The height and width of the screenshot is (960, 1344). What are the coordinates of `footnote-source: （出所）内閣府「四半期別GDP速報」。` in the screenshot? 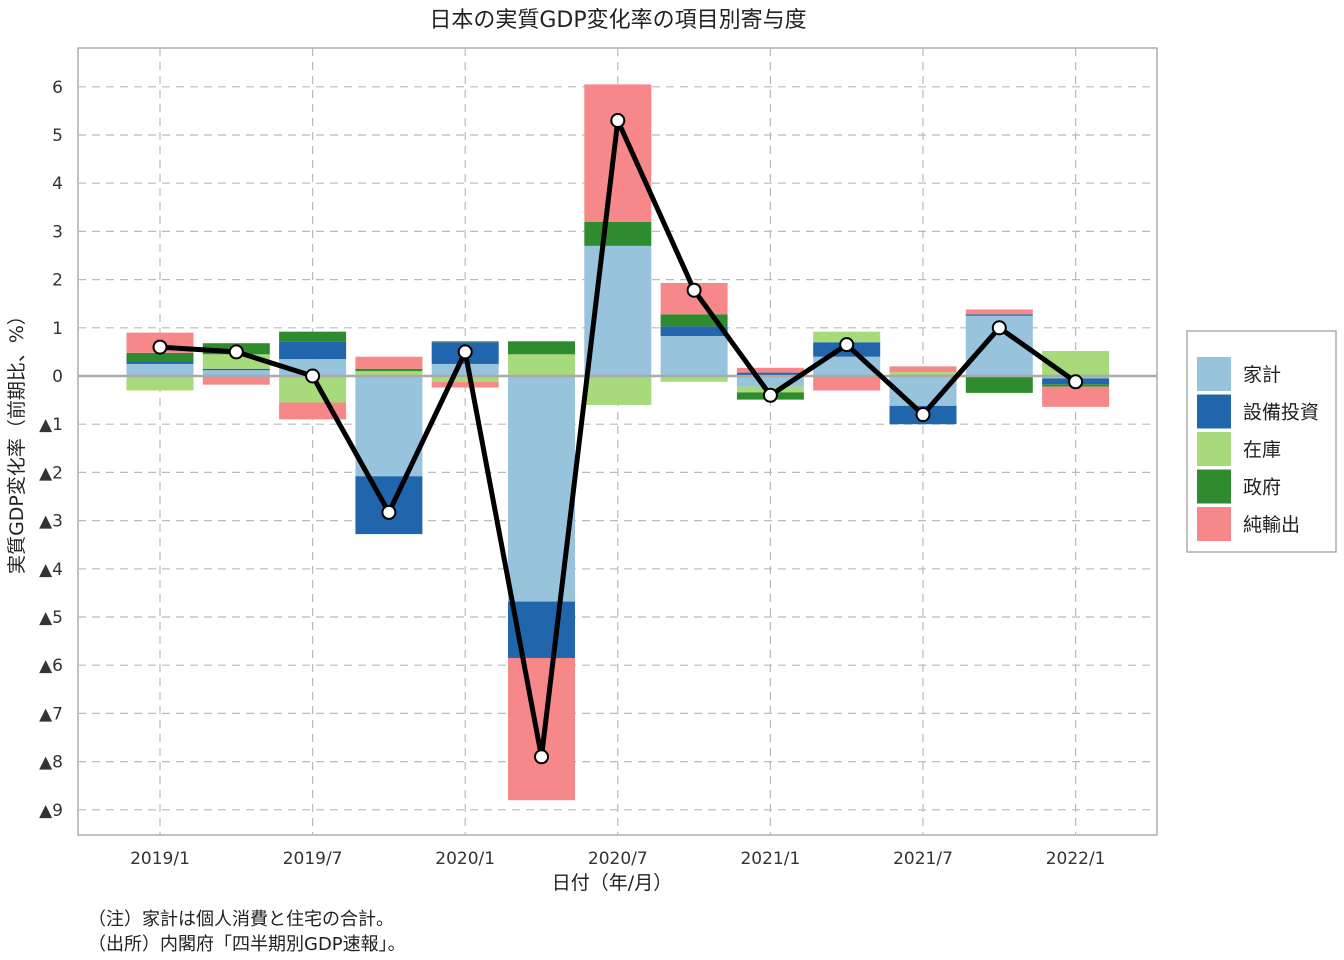 It's located at (247, 944).